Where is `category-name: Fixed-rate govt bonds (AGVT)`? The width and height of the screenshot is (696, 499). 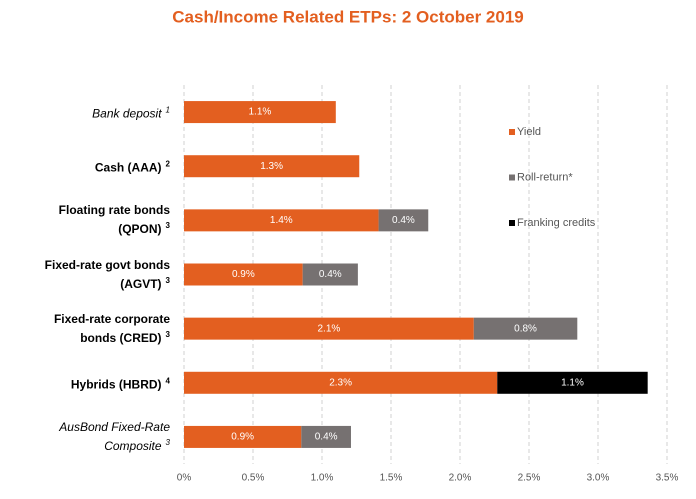
category-name: Fixed-rate govt bonds (AGVT) is located at coordinates (107, 274).